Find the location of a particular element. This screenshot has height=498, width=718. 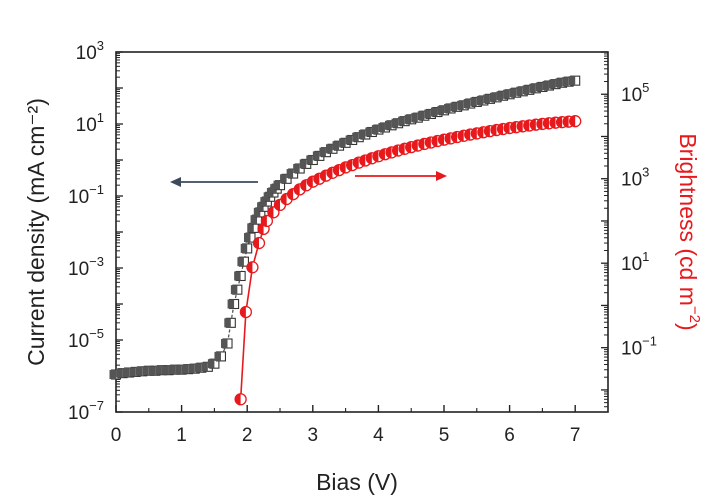

x-tick-label: 7 is located at coordinates (575, 435).